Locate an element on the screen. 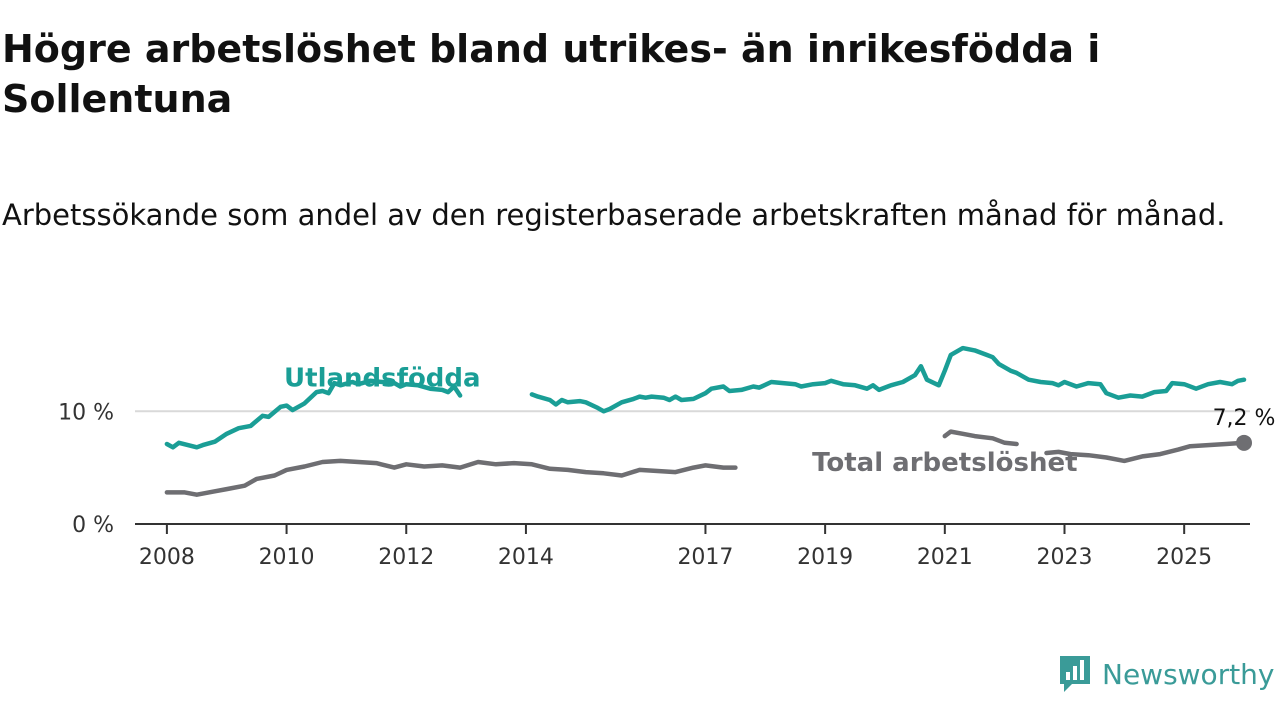 The height and width of the screenshot is (720, 1280). y-tick-label-0: 0 % is located at coordinates (93, 525).